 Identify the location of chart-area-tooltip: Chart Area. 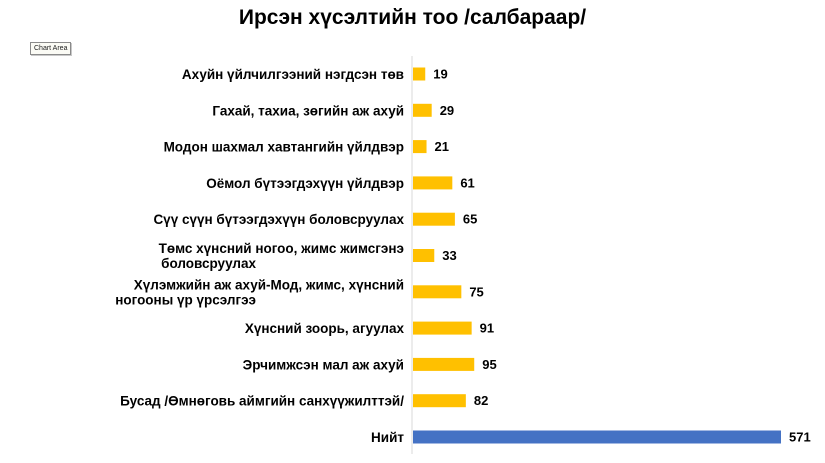
(51, 48).